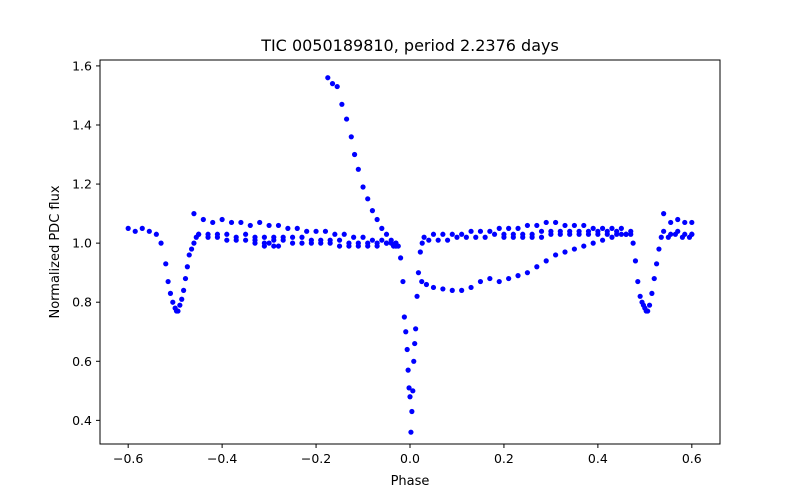 This screenshot has width=800, height=500. I want to click on y-tick-label: 0.4, so click(82, 420).